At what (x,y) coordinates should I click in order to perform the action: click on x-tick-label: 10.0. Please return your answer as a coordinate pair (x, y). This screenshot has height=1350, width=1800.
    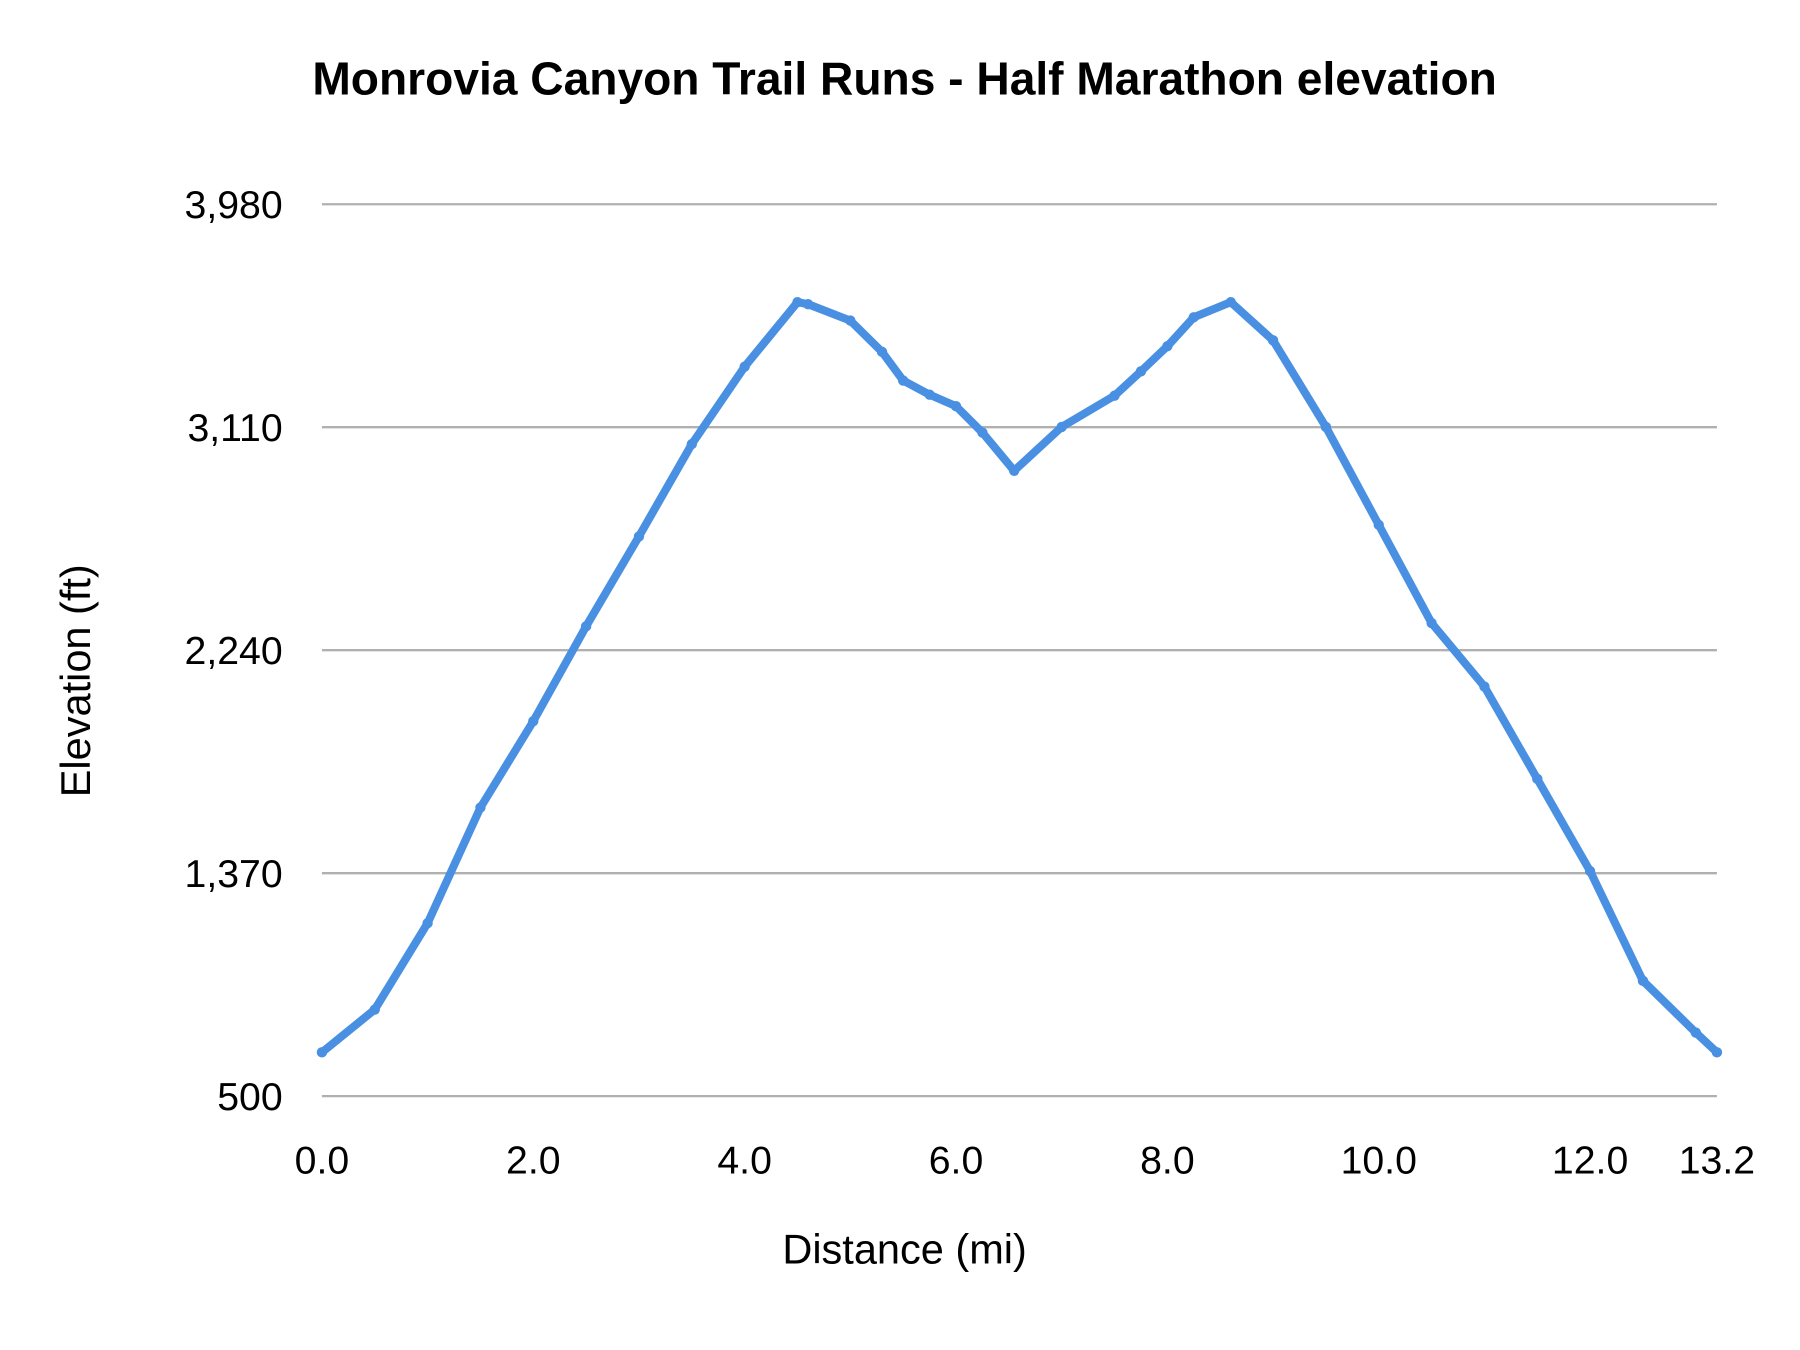
    Looking at the image, I should click on (1379, 1160).